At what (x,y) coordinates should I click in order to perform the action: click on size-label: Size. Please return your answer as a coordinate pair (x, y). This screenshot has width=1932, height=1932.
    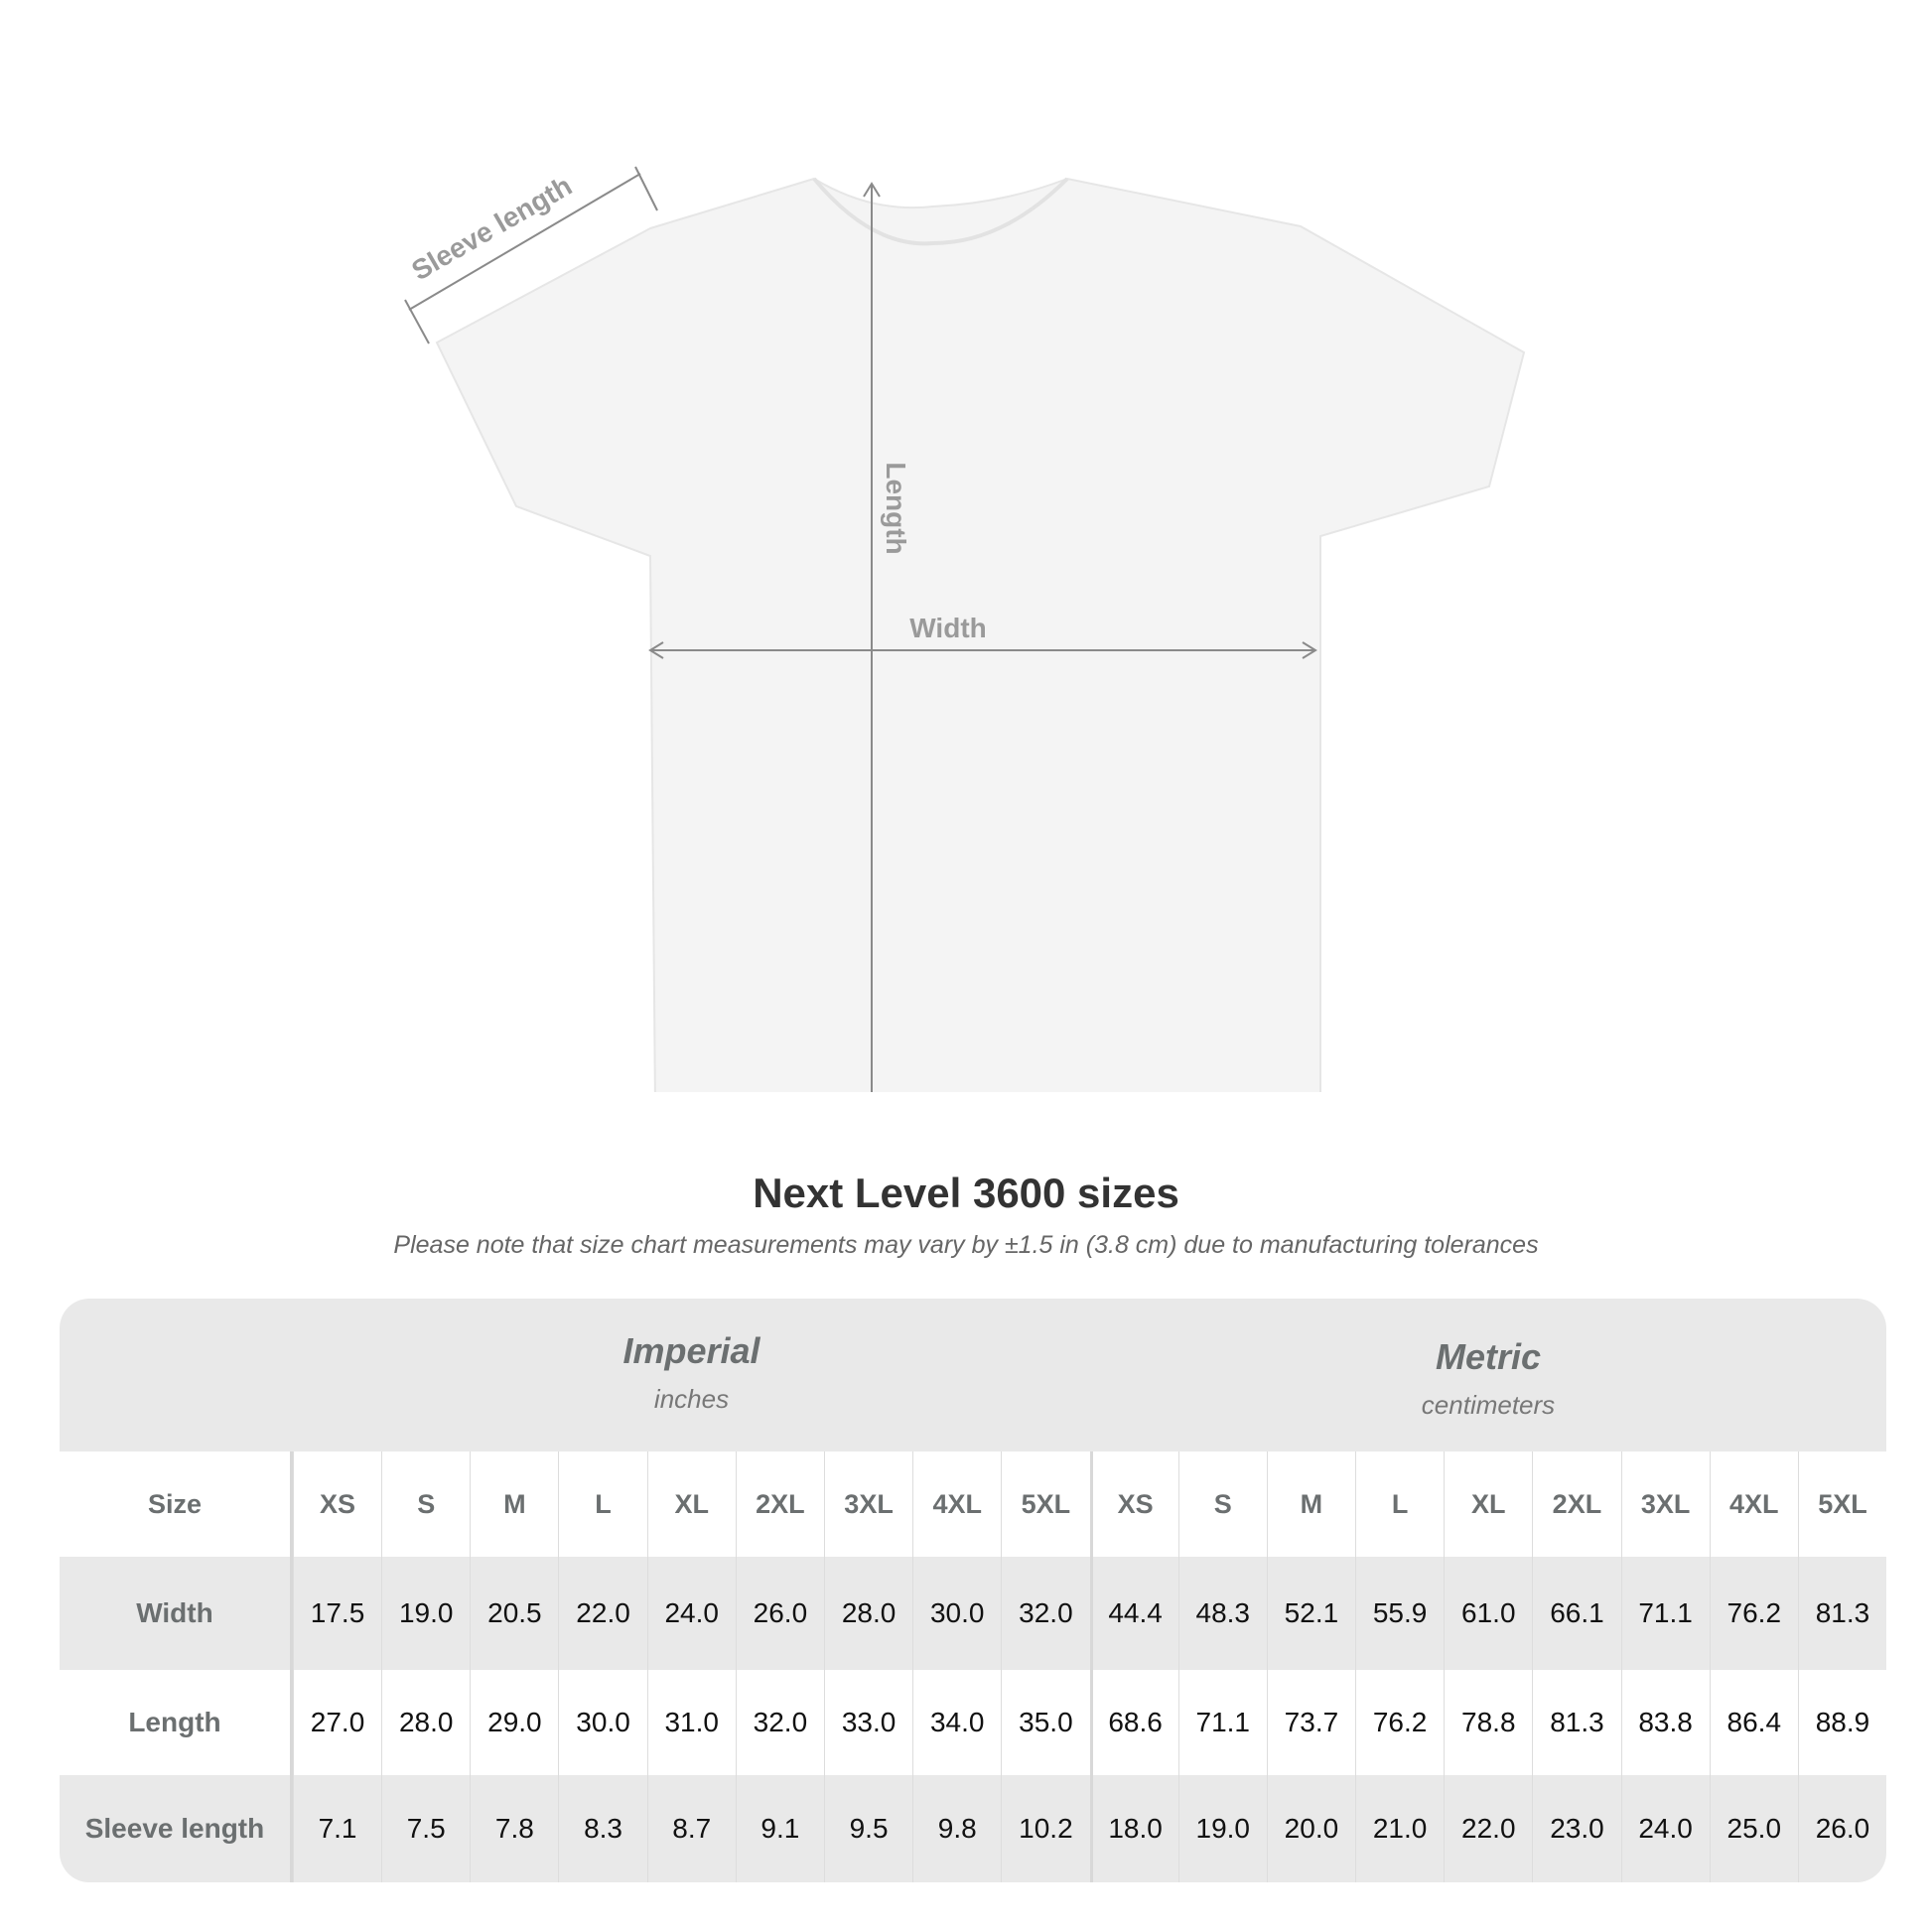
    Looking at the image, I should click on (176, 1504).